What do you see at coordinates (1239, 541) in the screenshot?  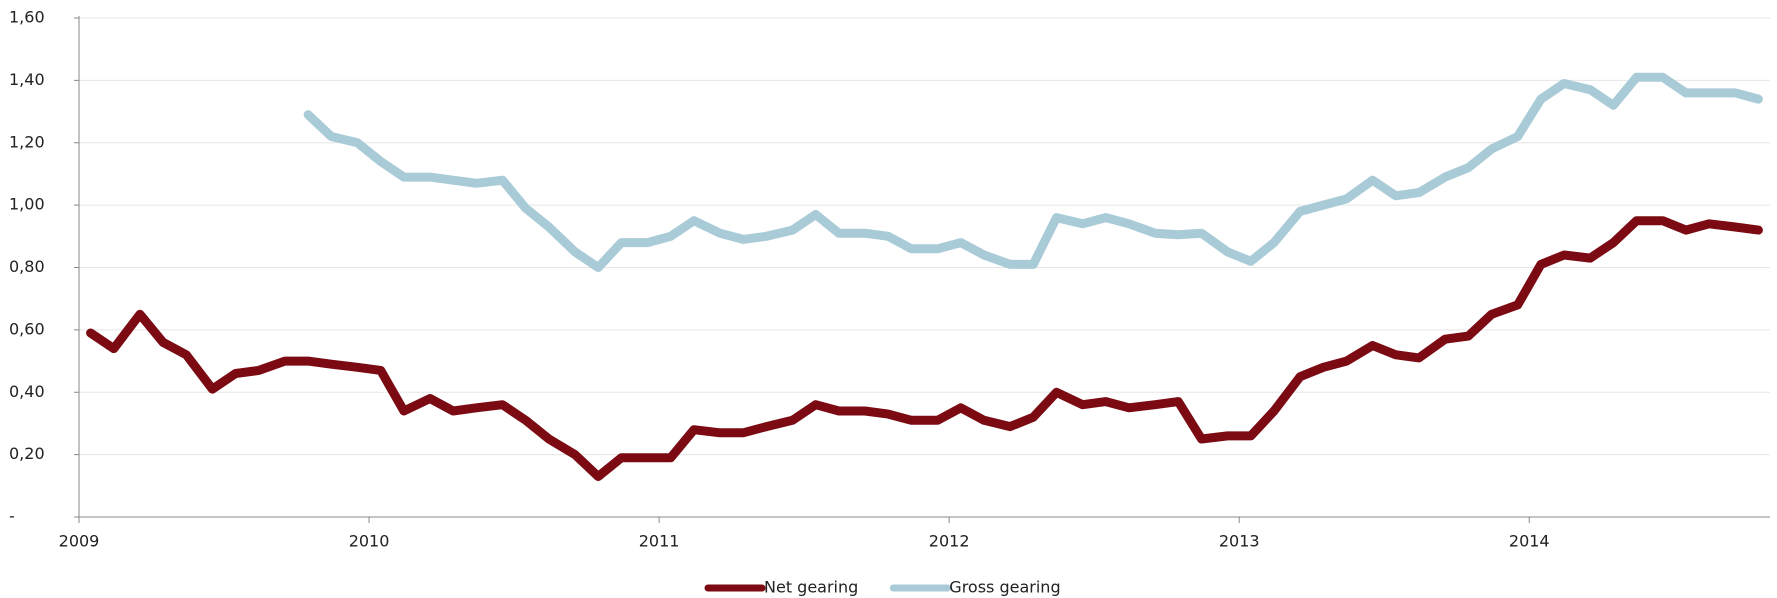 I see `x-tick-label: 2013` at bounding box center [1239, 541].